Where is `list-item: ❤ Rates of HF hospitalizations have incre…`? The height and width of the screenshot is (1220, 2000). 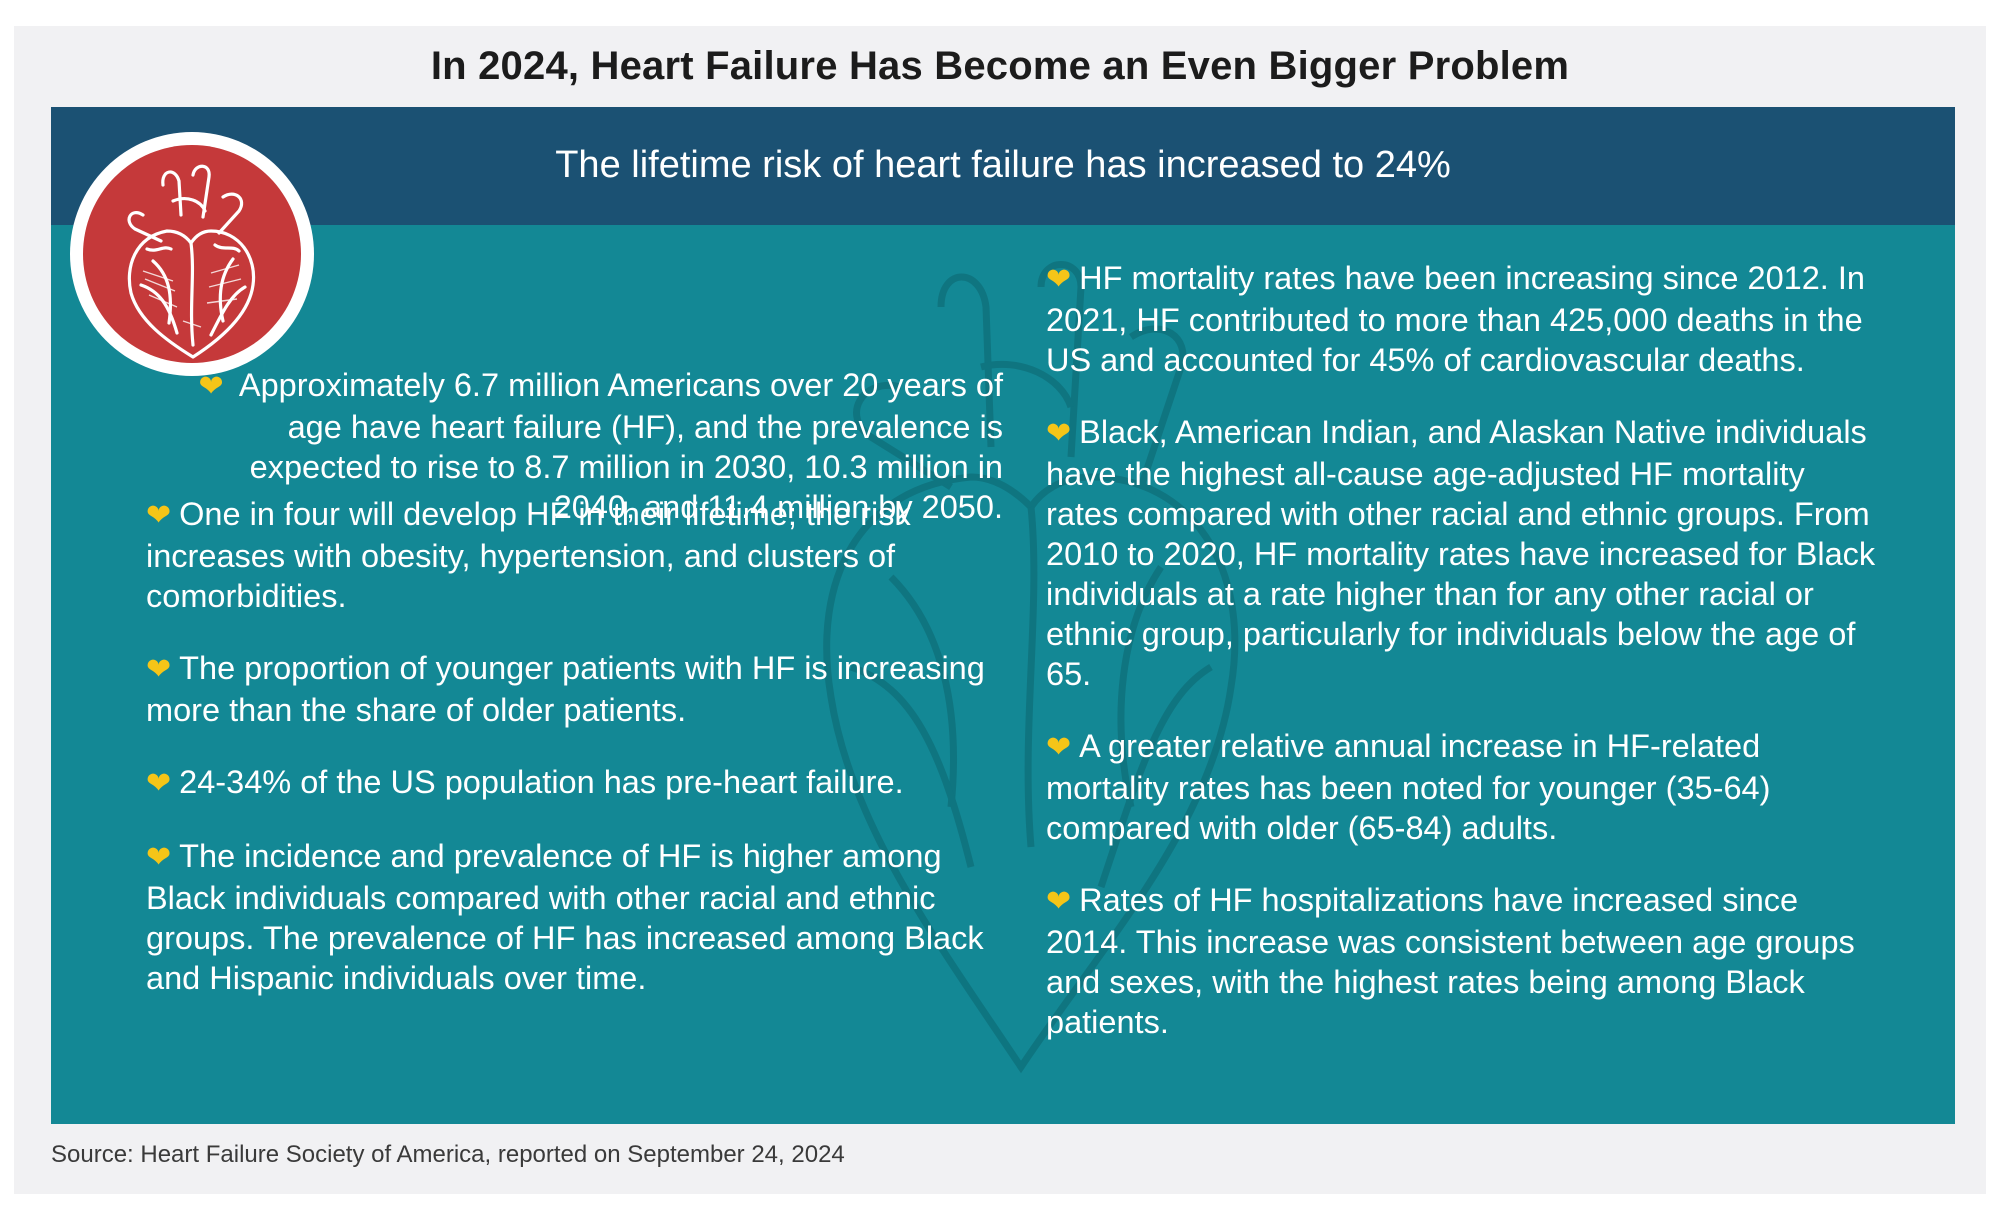
list-item: ❤ Rates of HF hospitalizations have incre… is located at coordinates (1450, 961).